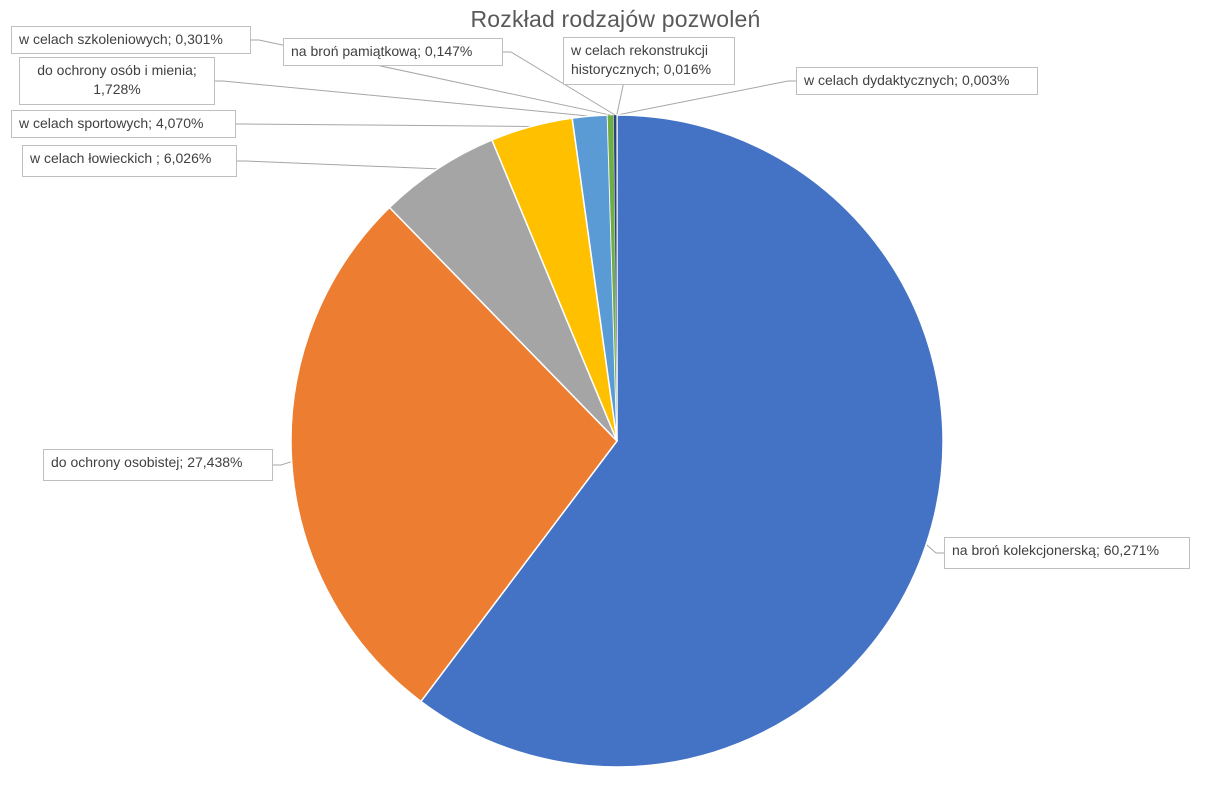 Image resolution: width=1231 pixels, height=788 pixels. What do you see at coordinates (393, 52) in the screenshot?
I see `data-label-7: na broń pamiątkową; 0,147%` at bounding box center [393, 52].